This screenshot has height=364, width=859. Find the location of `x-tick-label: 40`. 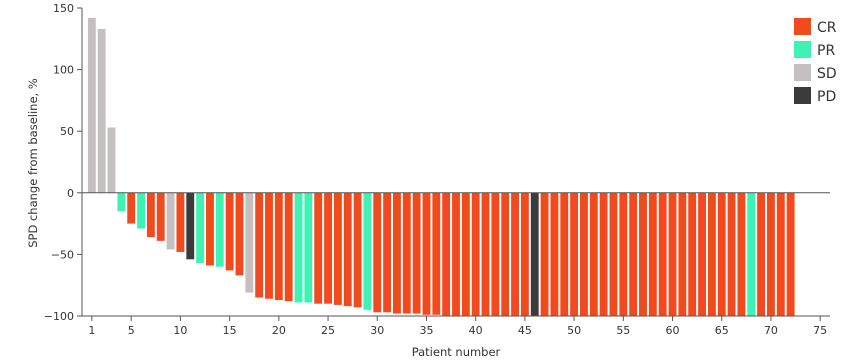

x-tick-label: 40 is located at coordinates (476, 330).